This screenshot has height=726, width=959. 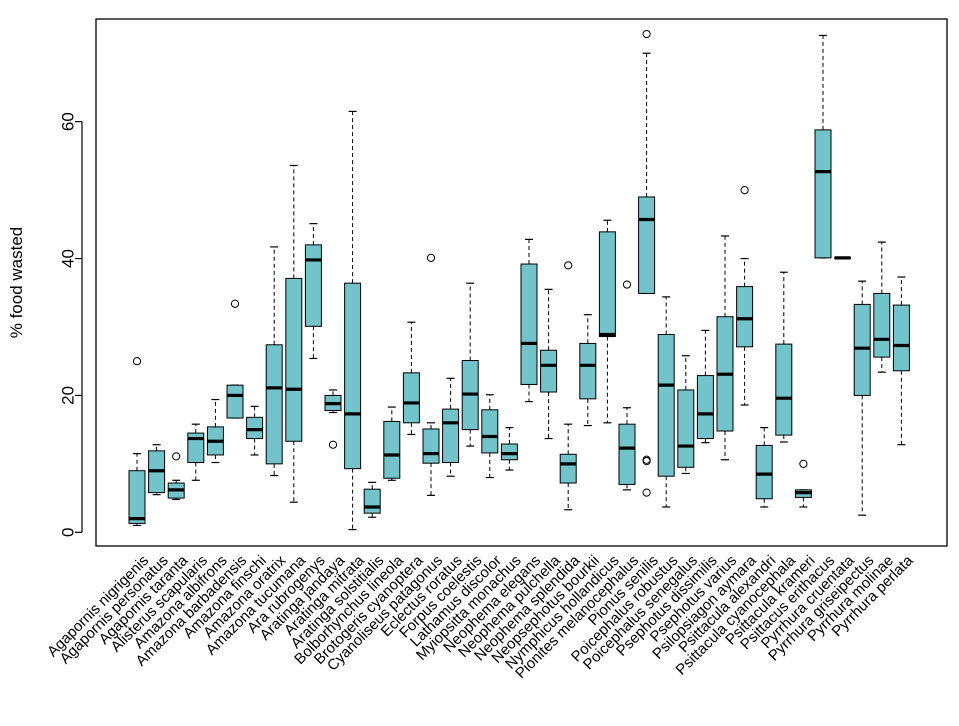 What do you see at coordinates (71, 324) in the screenshot?
I see `y-axis: 0 20 40 60` at bounding box center [71, 324].